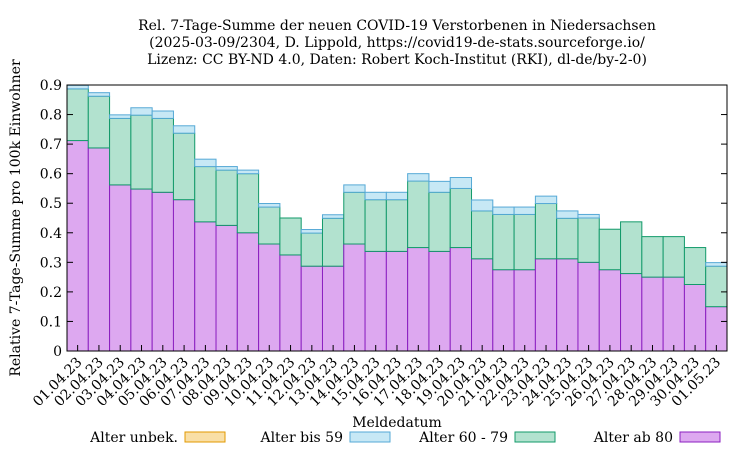 Image resolution: width=750 pixels, height=450 pixels. I want to click on legend-label: Alter ab 80, so click(633, 438).